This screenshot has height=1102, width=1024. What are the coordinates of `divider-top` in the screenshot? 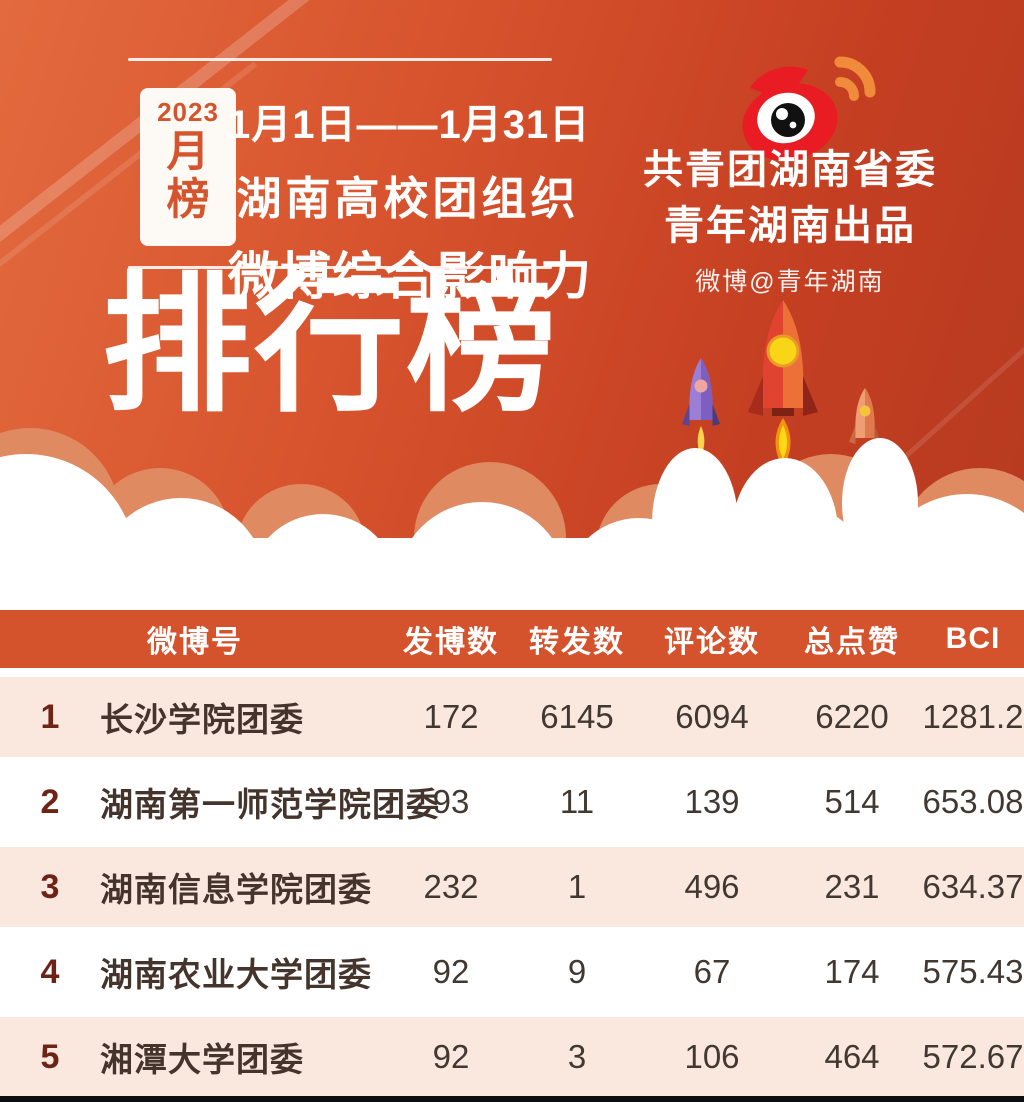 It's located at (340, 59).